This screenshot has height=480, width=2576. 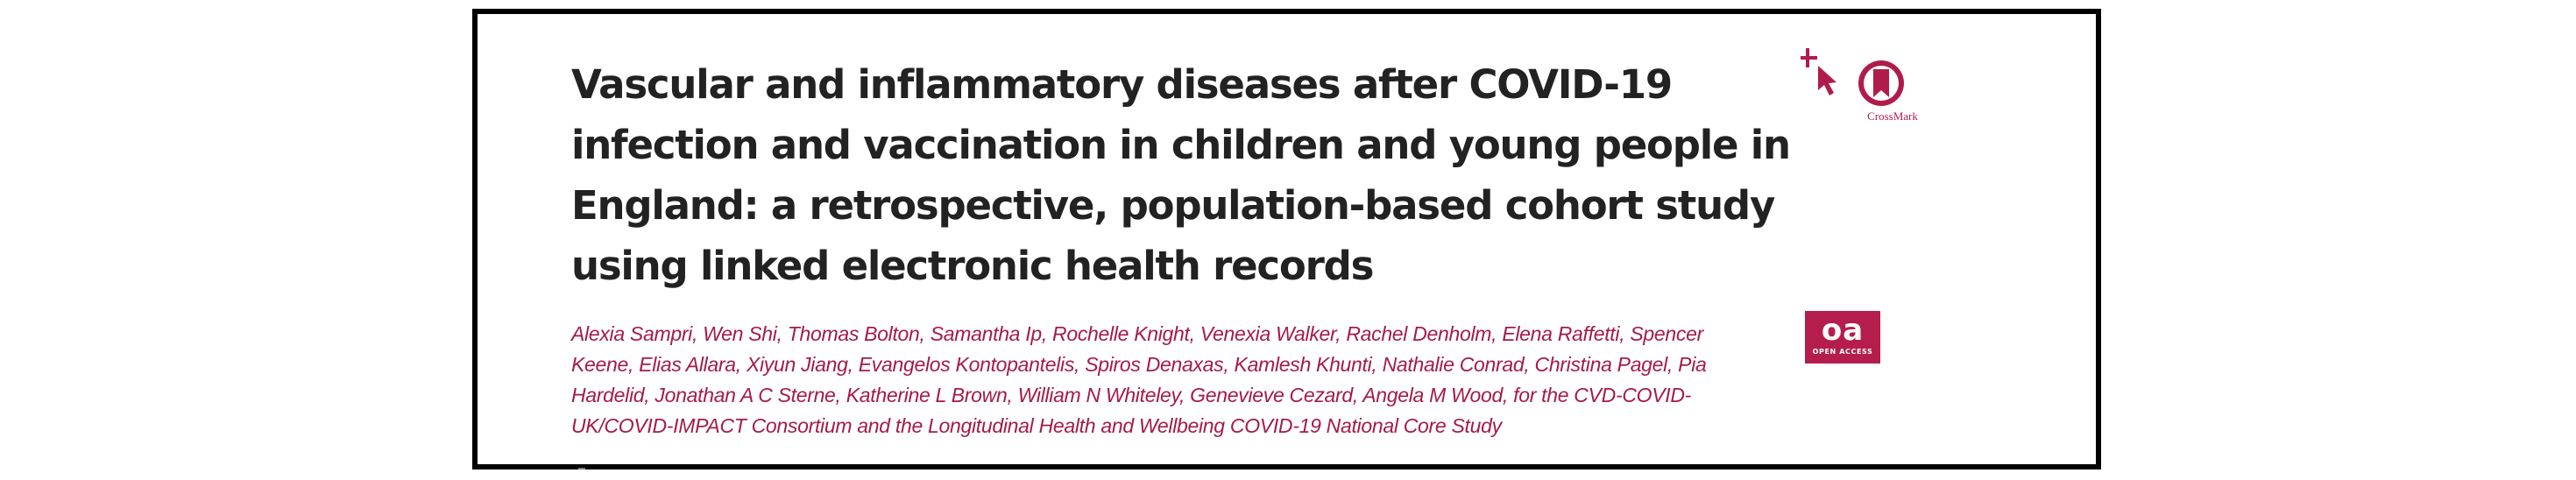 I want to click on oa-label: oa, so click(x=1843, y=330).